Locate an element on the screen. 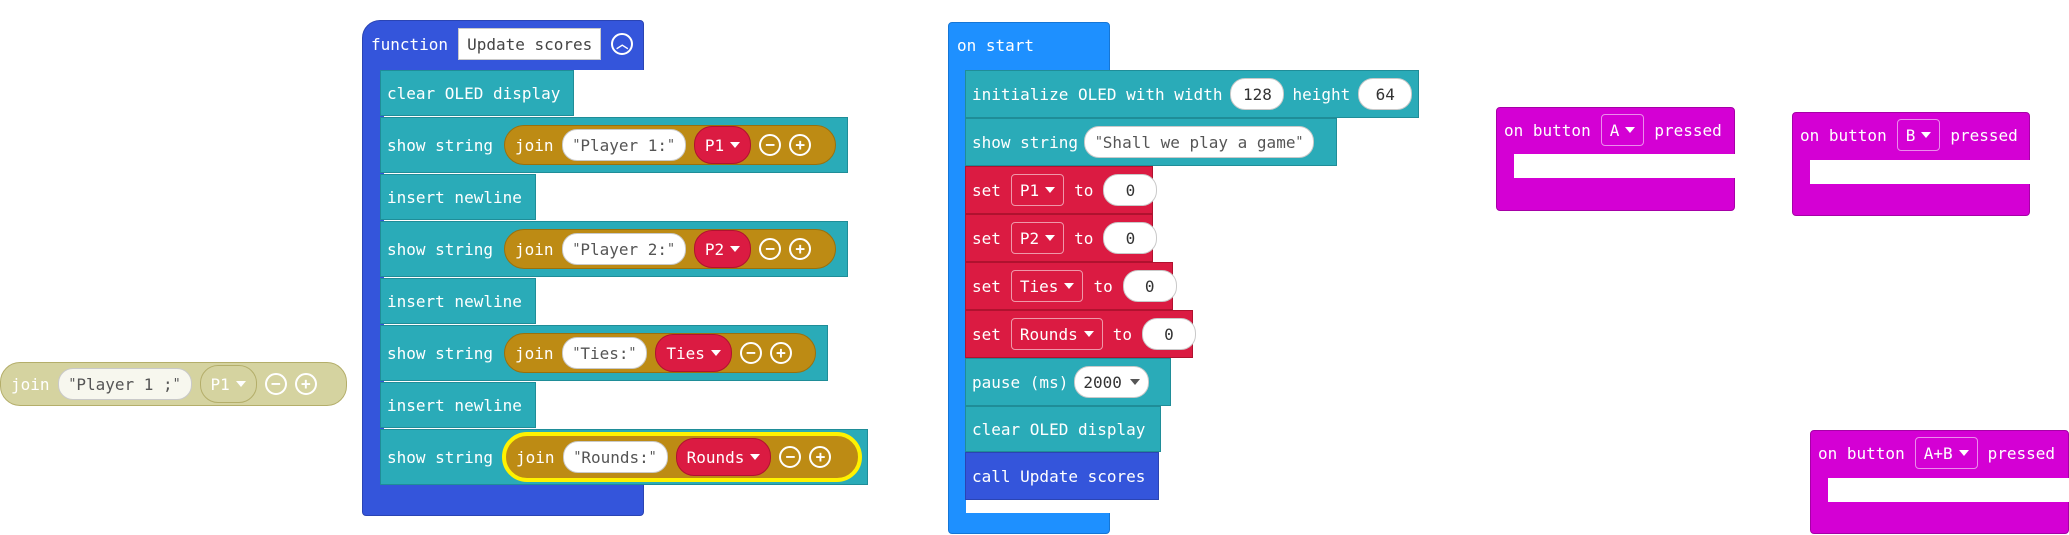  call-update-scores-block: call Update scores is located at coordinates (1062, 476).